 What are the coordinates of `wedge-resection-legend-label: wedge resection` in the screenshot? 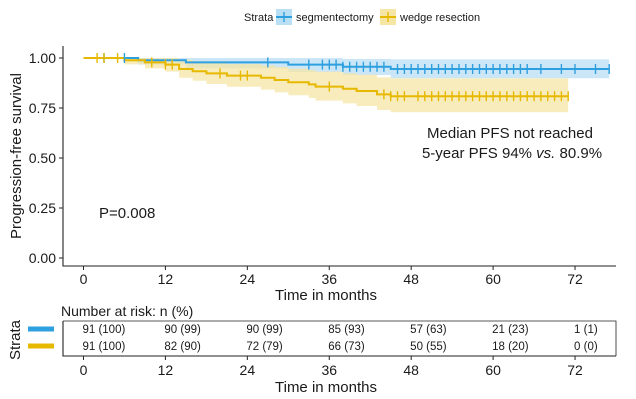 It's located at (439, 18).